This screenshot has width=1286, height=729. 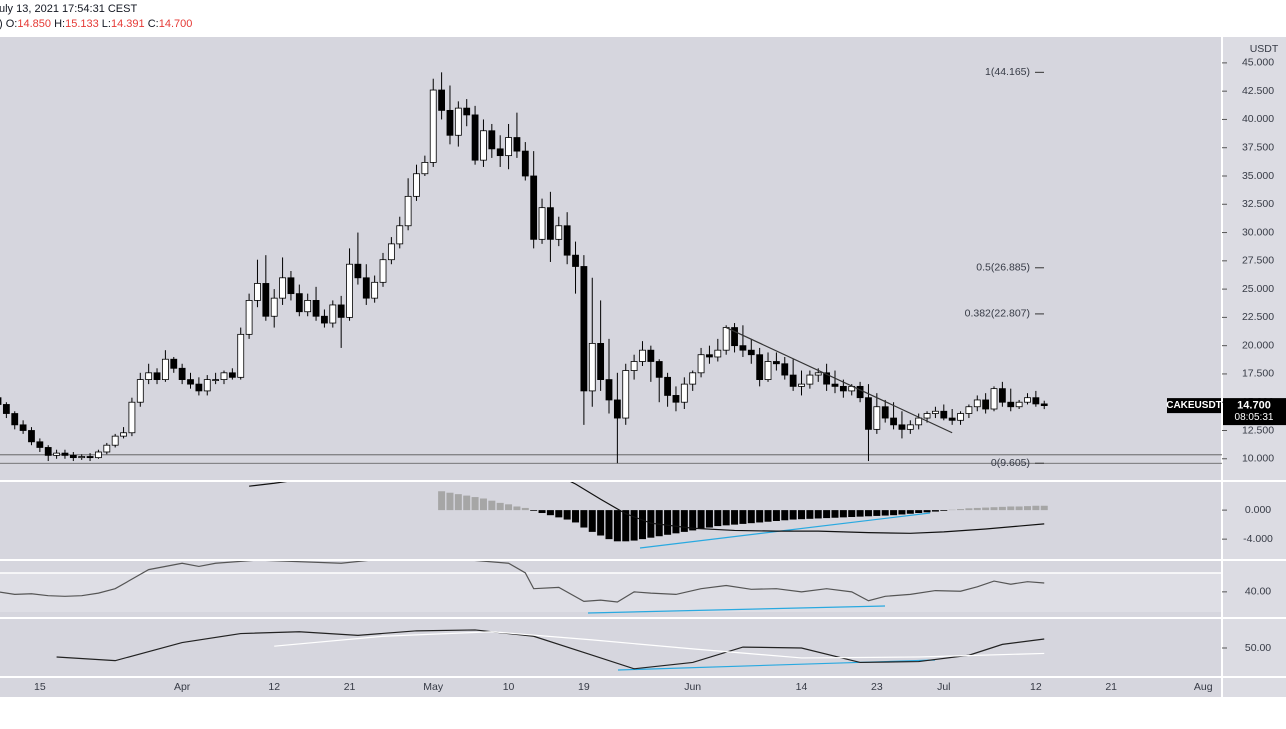 What do you see at coordinates (1258, 345) in the screenshot?
I see `y-tick-label: 20.000` at bounding box center [1258, 345].